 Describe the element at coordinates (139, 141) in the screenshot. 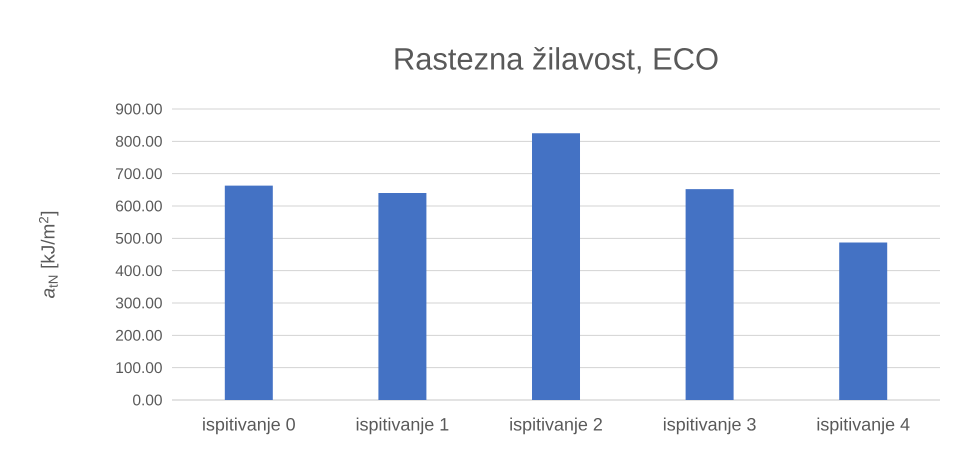

I see `y-tick-label: 800.00` at that location.